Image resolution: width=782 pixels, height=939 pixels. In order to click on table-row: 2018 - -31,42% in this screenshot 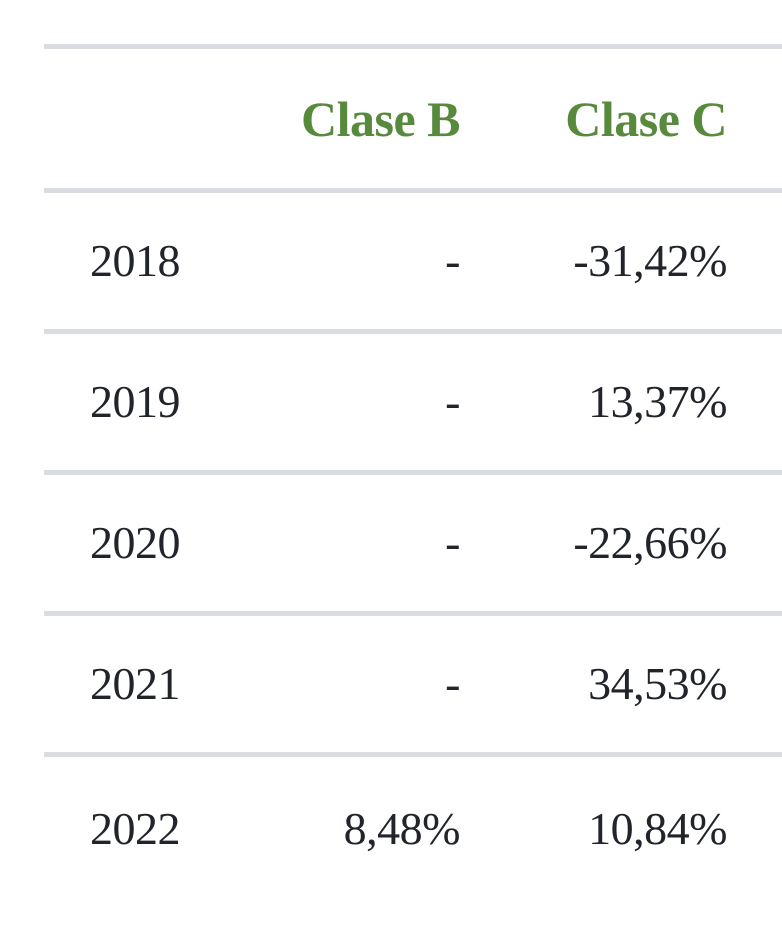, I will do `click(413, 263)`.